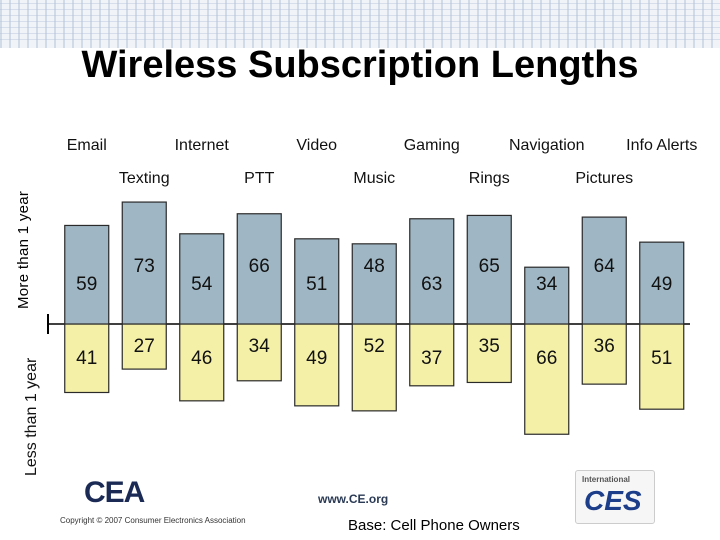  What do you see at coordinates (431, 358) in the screenshot?
I see `value-label-less: 37` at bounding box center [431, 358].